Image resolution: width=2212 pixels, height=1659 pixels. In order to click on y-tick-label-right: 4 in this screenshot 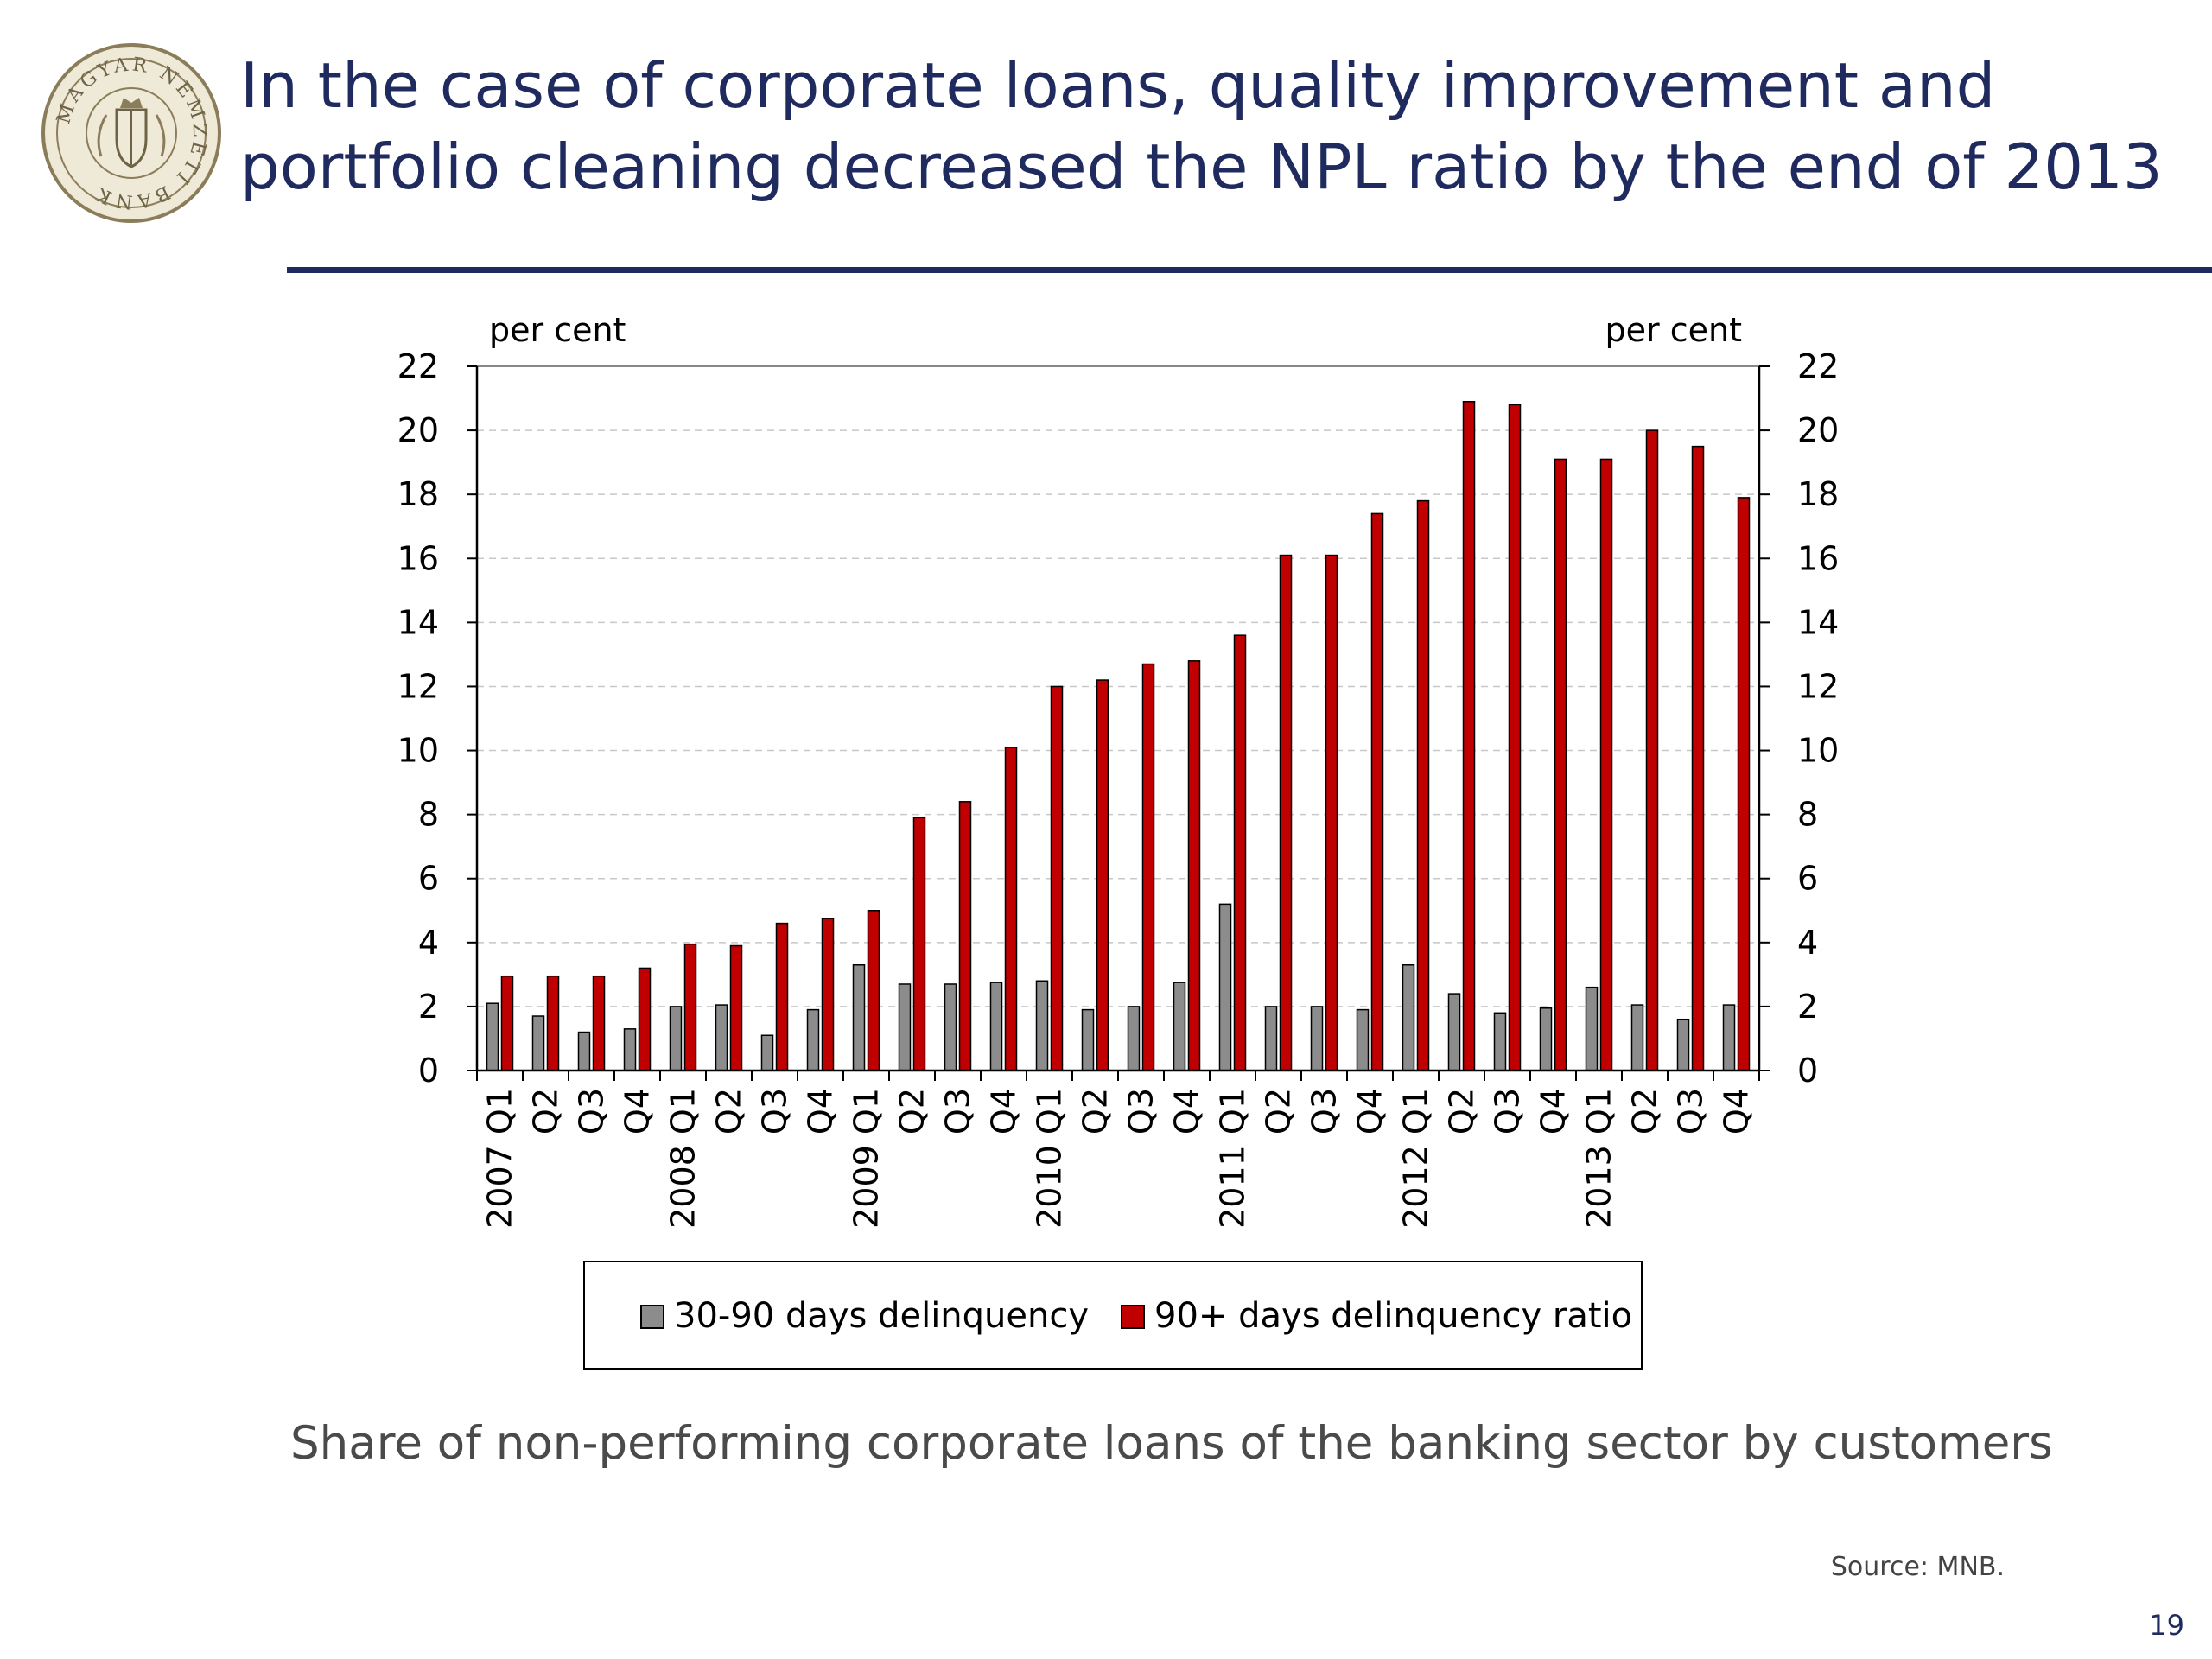, I will do `click(1808, 943)`.